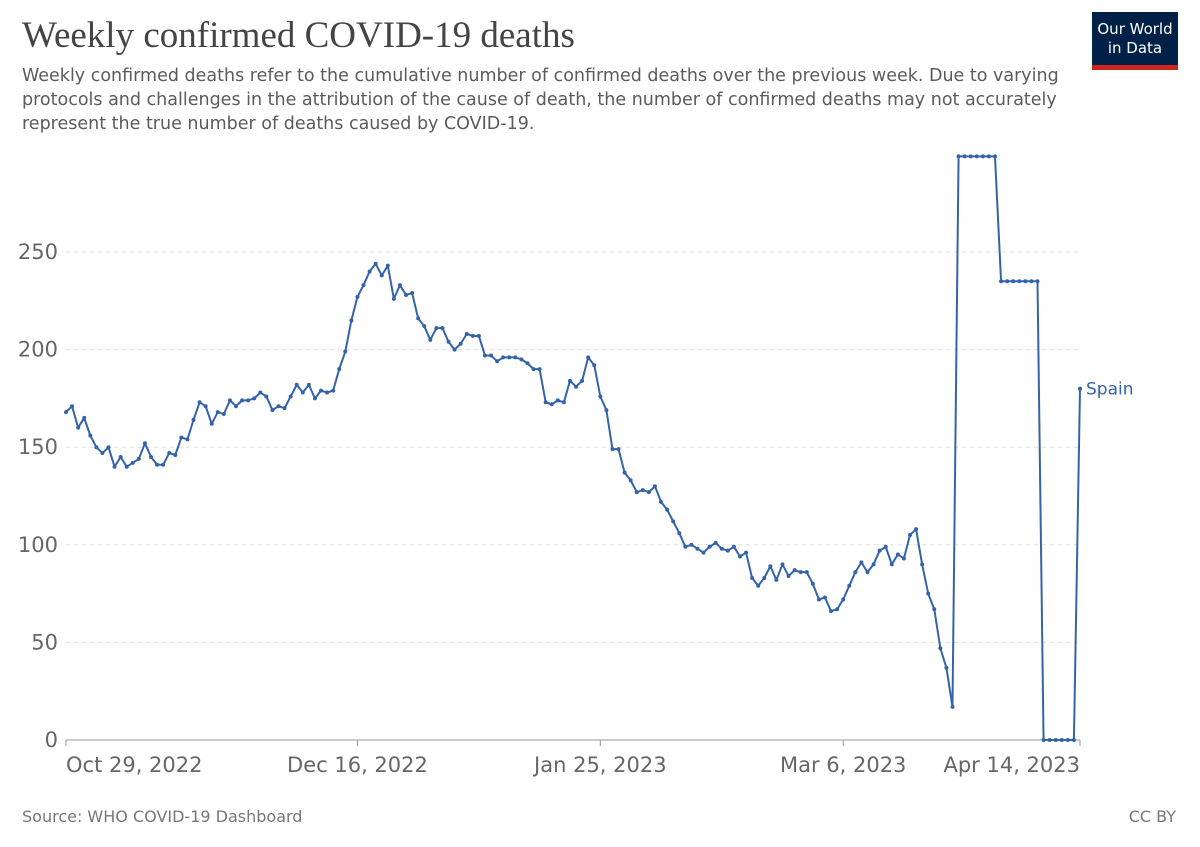 The height and width of the screenshot is (847, 1200). What do you see at coordinates (1135, 48) in the screenshot?
I see `logo-text: in Data` at bounding box center [1135, 48].